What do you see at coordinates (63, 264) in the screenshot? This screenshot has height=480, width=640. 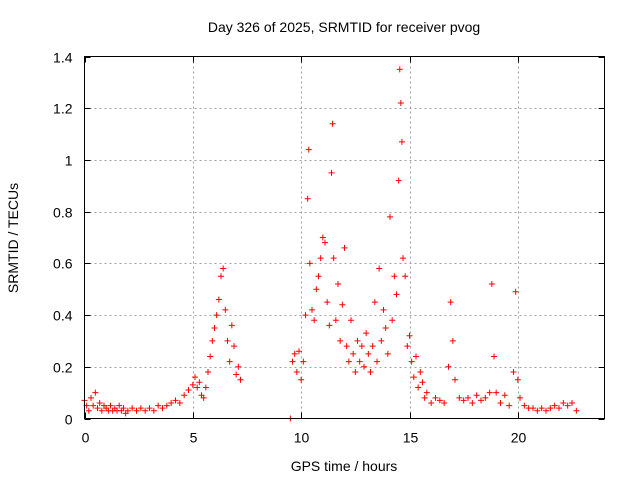 I see `y-tick-label: 0.6` at bounding box center [63, 264].